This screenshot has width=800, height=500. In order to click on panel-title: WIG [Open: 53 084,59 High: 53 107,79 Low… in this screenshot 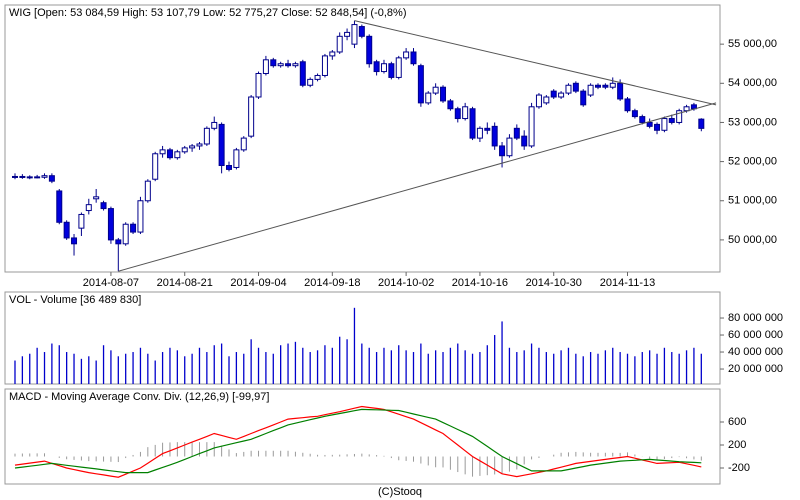, I will do `click(207, 13)`.